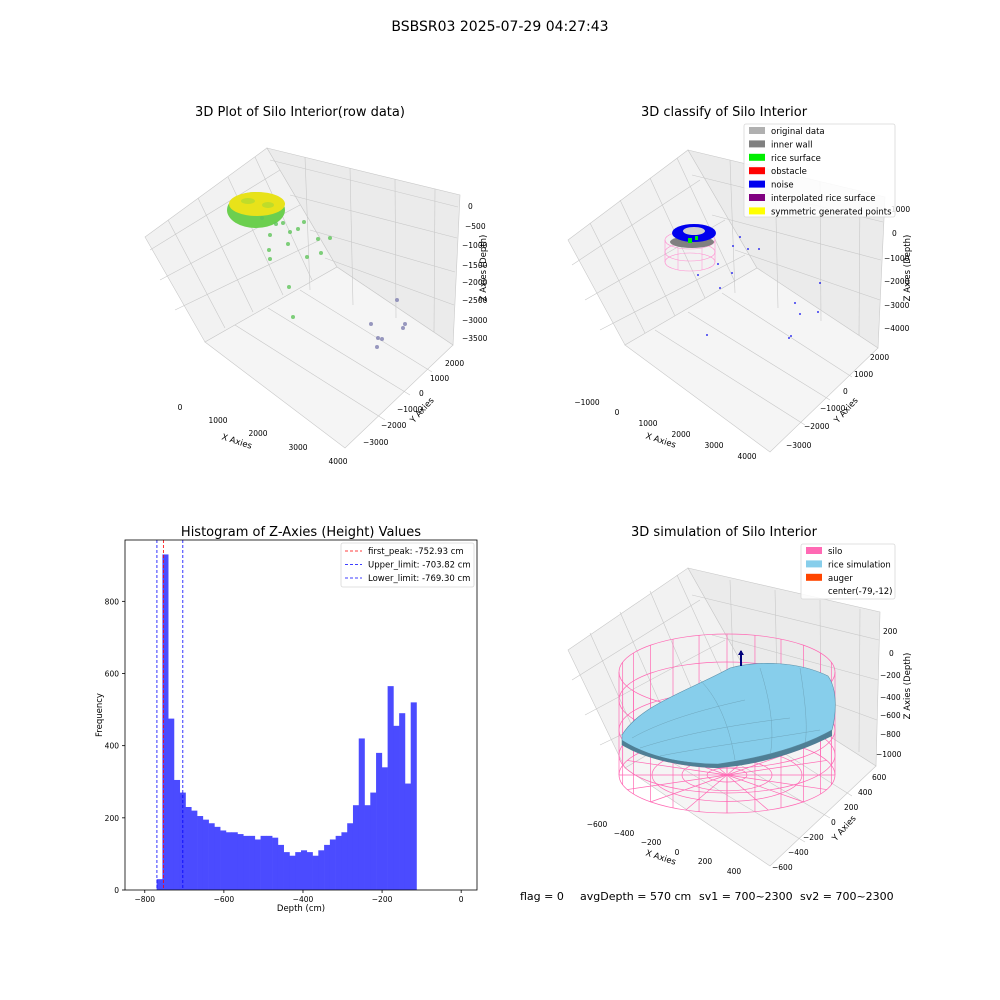  What do you see at coordinates (848, 571) in the screenshot?
I see `panel4-legend: silo rice simulation auger center(-79,-12)` at bounding box center [848, 571].